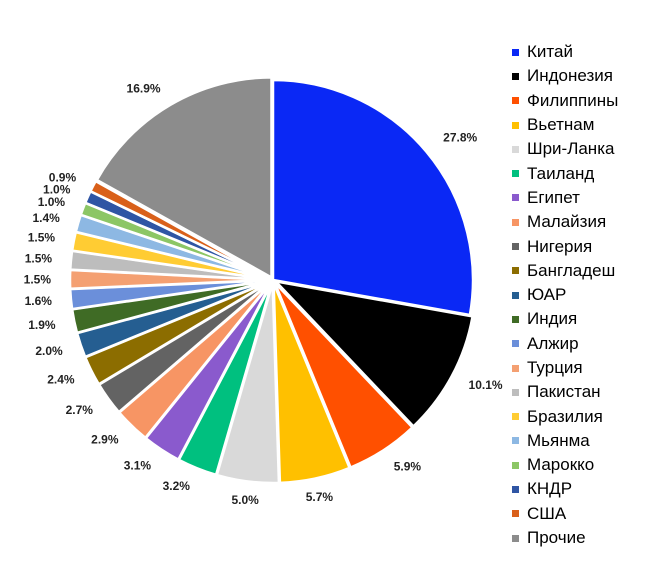  I want to click on legend-item: Мьянма, so click(565, 441).